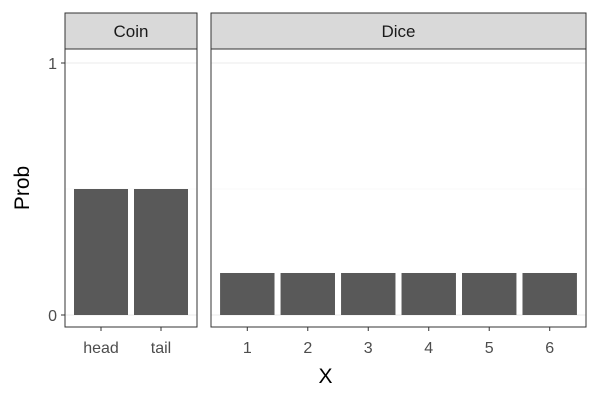 Image resolution: width=600 pixels, height=400 pixels. I want to click on x-tick-label: 6, so click(549, 348).